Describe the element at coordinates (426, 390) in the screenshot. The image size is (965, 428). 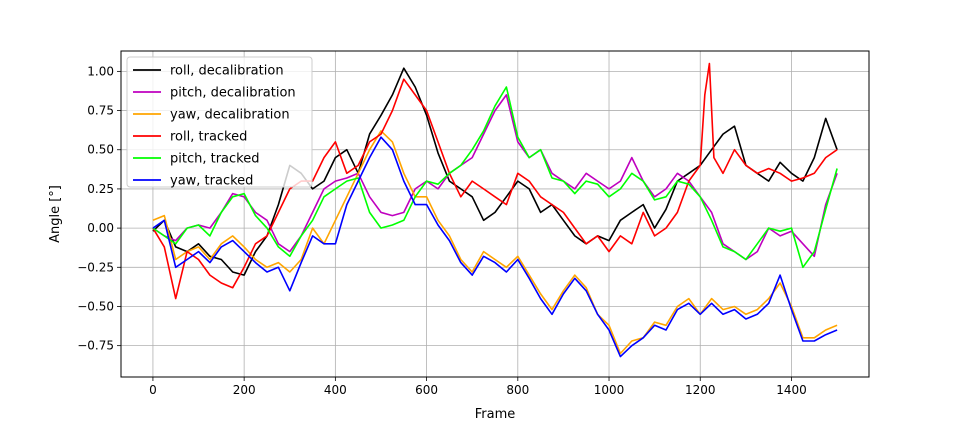
I see `x-tick-label: 600` at that location.